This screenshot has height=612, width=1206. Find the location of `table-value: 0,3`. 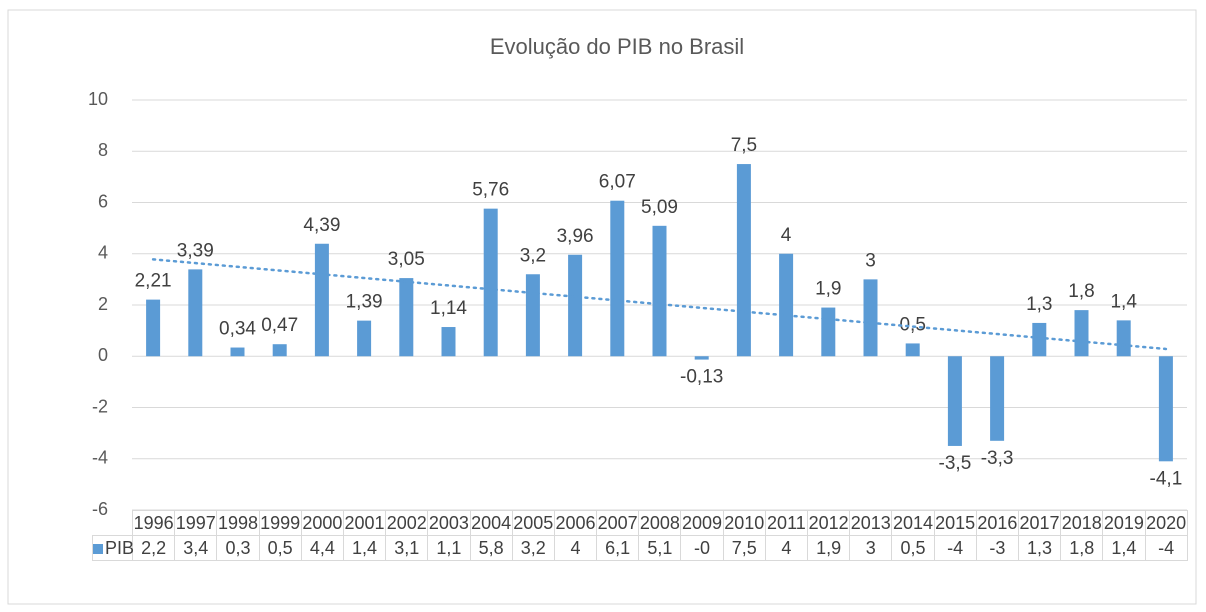

table-value: 0,3 is located at coordinates (238, 548).